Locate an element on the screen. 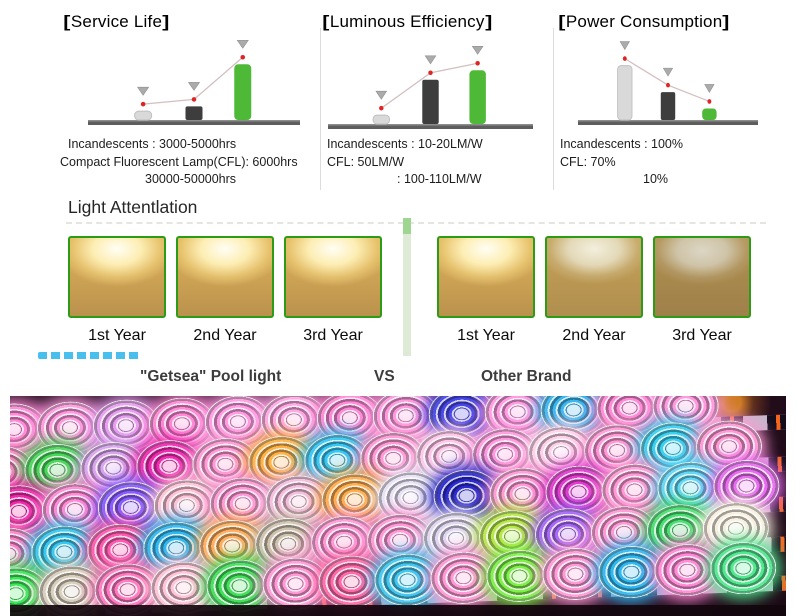 The height and width of the screenshot is (616, 796). chart-note-line: : 100-110LM/W is located at coordinates (439, 179).